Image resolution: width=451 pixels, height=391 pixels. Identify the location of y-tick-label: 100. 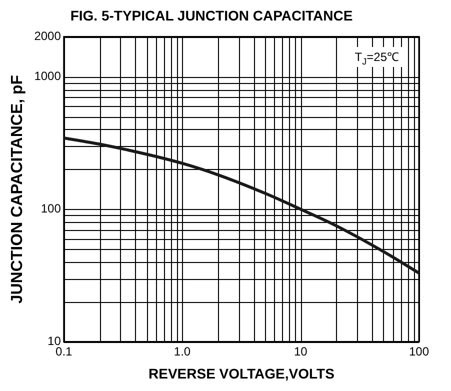
(51, 209).